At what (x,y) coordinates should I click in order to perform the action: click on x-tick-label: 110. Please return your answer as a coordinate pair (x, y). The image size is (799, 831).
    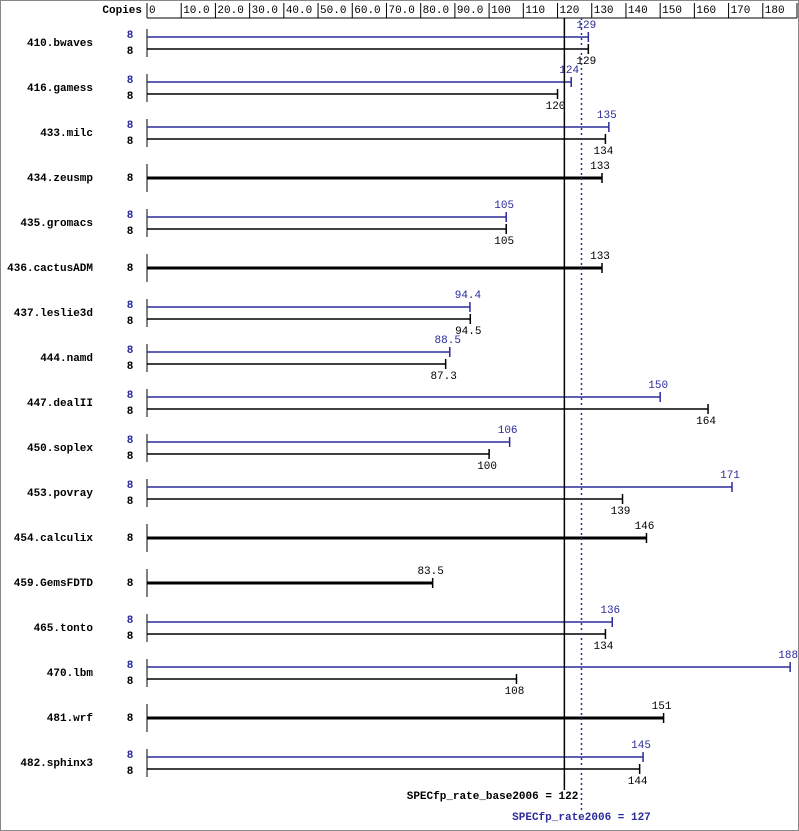
    Looking at the image, I should click on (535, 11).